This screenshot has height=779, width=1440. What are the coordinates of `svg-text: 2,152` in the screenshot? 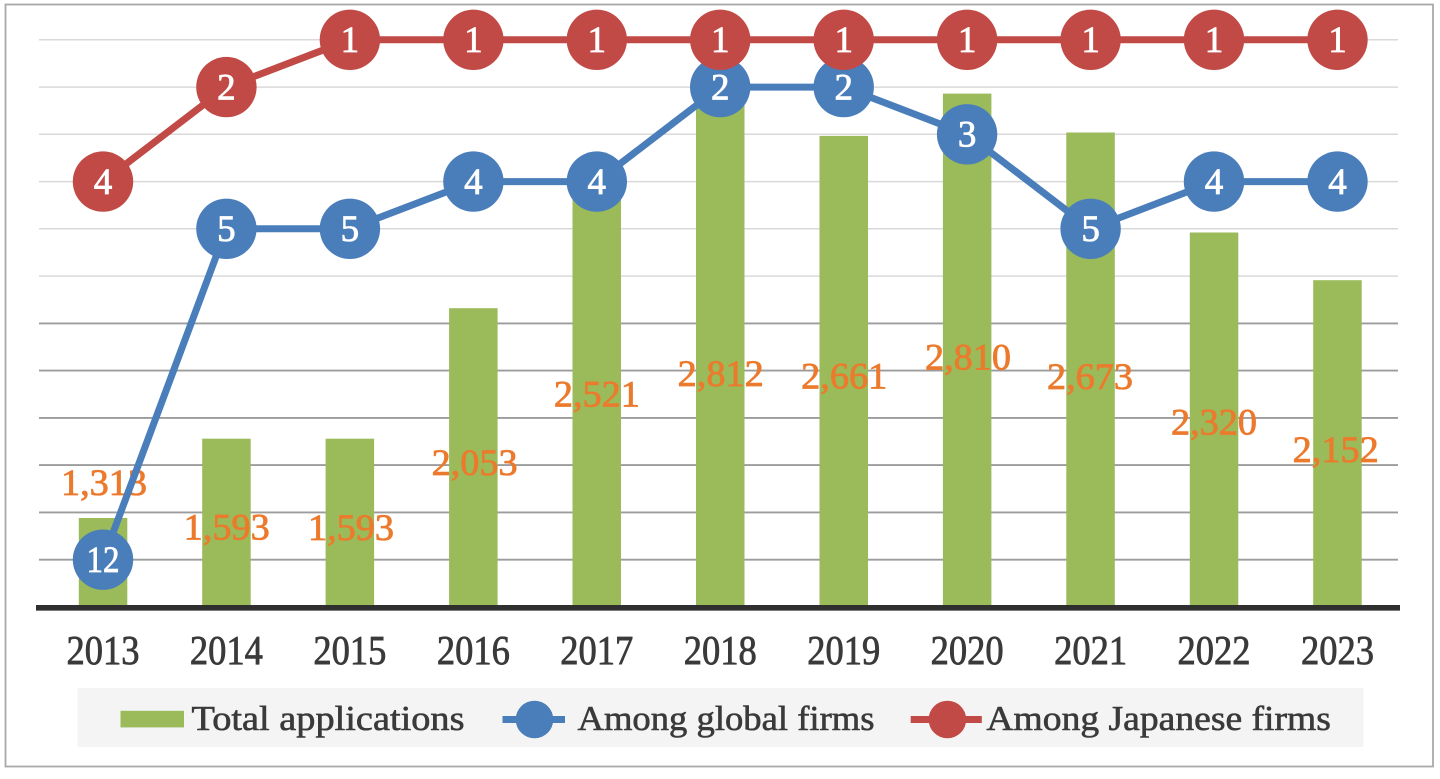 It's located at (1336, 450).